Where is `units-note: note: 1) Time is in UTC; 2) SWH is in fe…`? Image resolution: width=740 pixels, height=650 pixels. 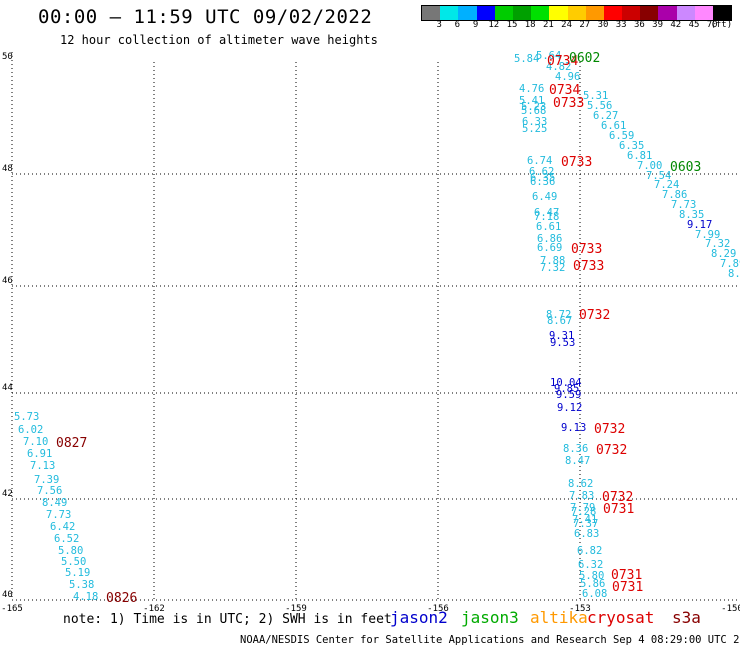 units-note: note: 1) Time is in UTC; 2) SWH is in fe… is located at coordinates (227, 619).